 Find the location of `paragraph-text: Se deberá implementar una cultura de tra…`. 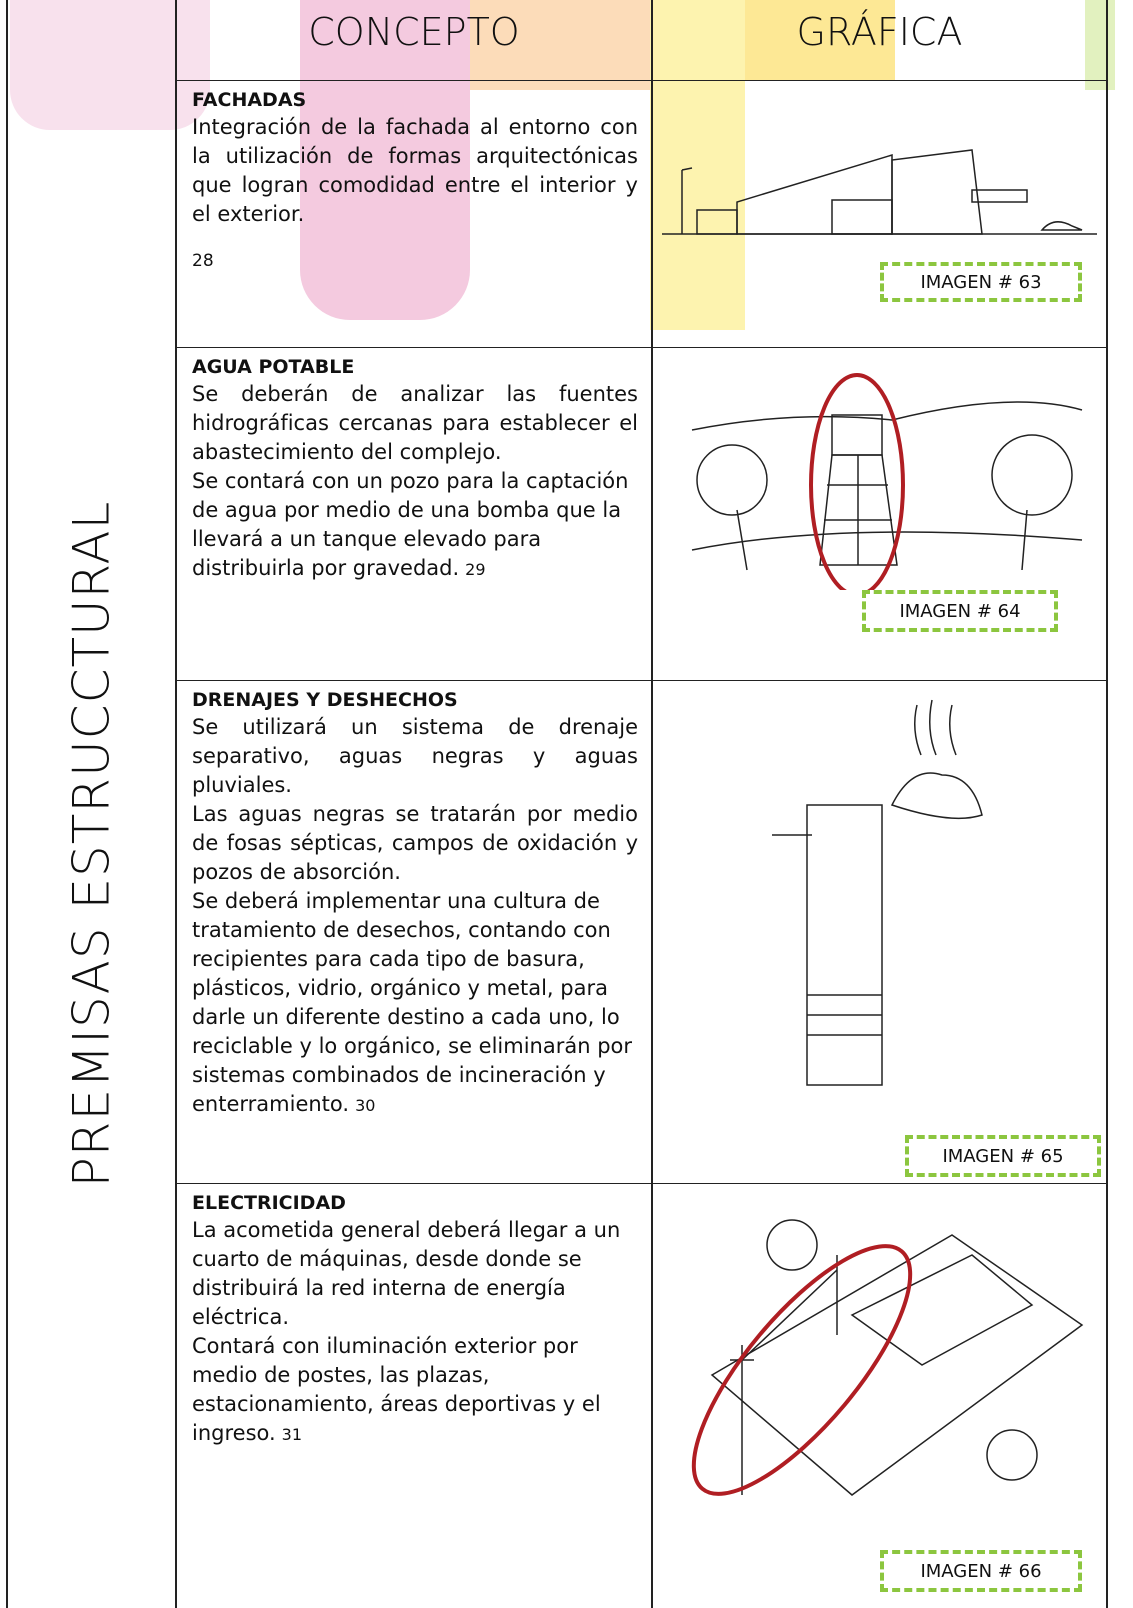

paragraph-text: Se deberá implementar una cultura de tra… is located at coordinates (412, 1002).